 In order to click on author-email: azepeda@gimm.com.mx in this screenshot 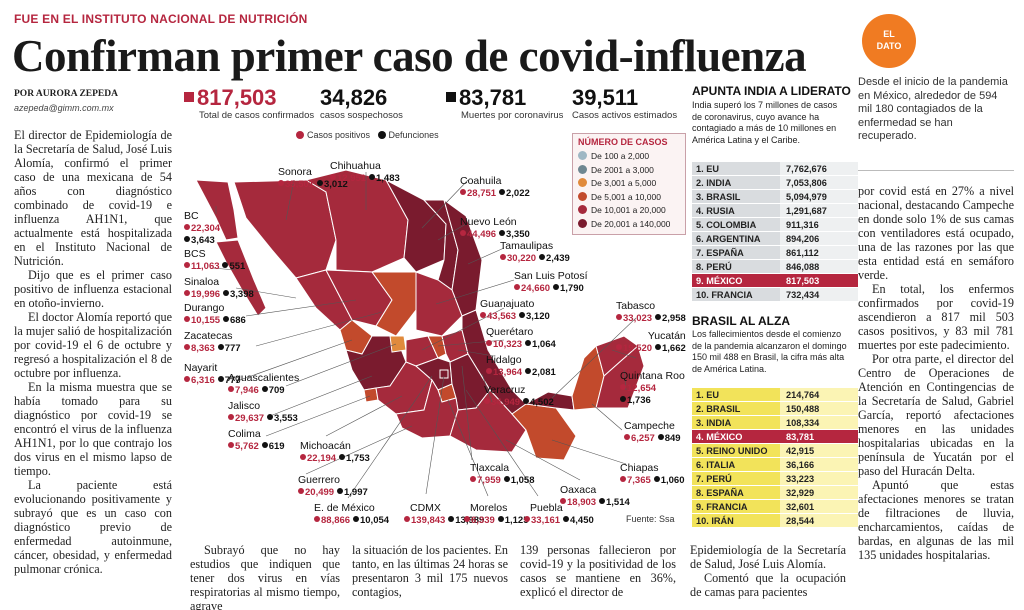, I will do `click(64, 108)`.